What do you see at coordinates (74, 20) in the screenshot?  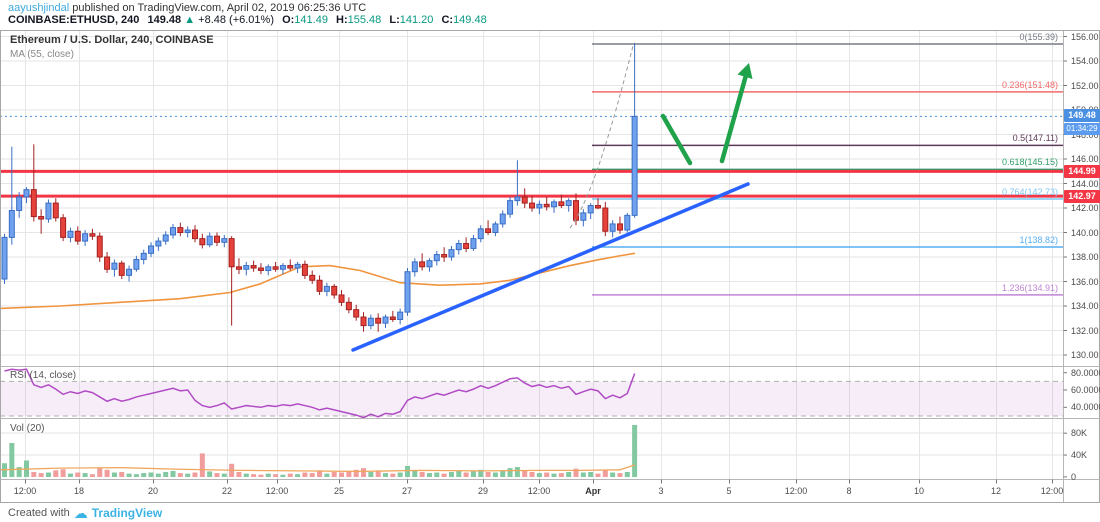 I see `symbol-name: COINBASE:ETHUSD, 240` at bounding box center [74, 20].